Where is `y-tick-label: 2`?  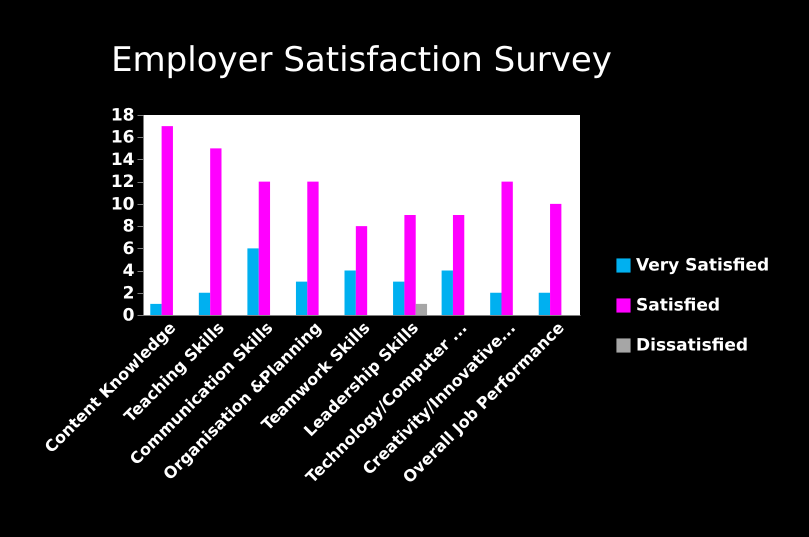 y-tick-label: 2 is located at coordinates (128, 293).